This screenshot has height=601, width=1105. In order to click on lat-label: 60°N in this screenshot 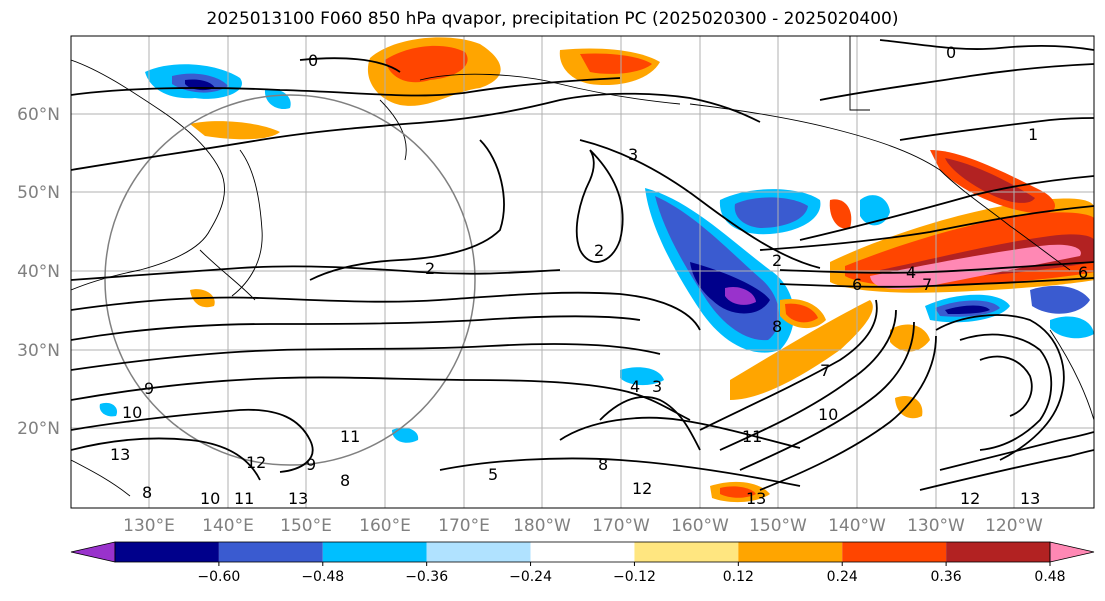, I will do `click(38, 115)`.